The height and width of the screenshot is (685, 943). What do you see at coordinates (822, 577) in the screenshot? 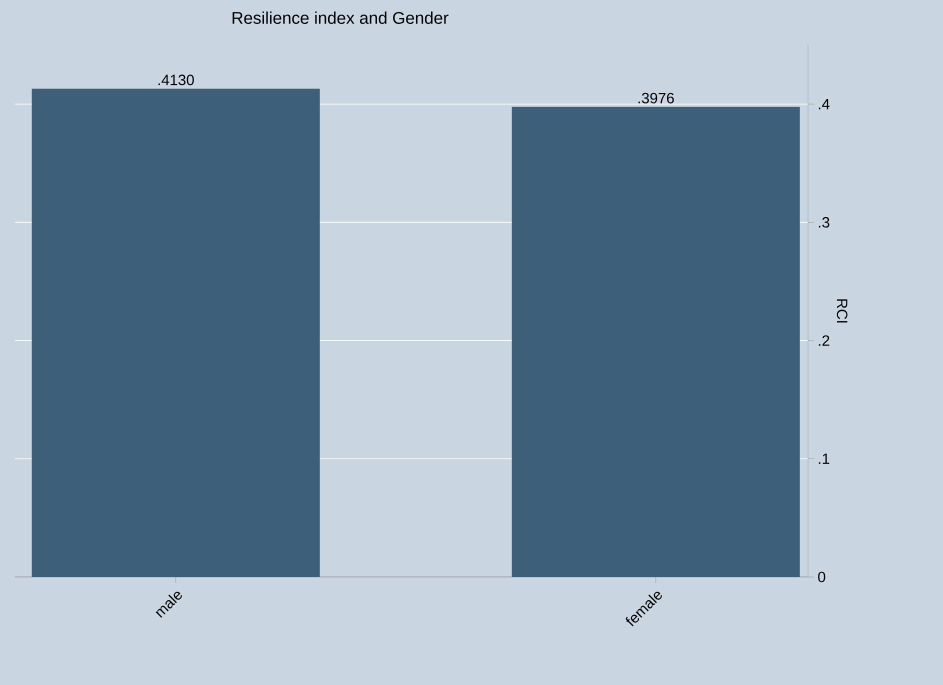
I see `y-tick-label: 0` at bounding box center [822, 577].